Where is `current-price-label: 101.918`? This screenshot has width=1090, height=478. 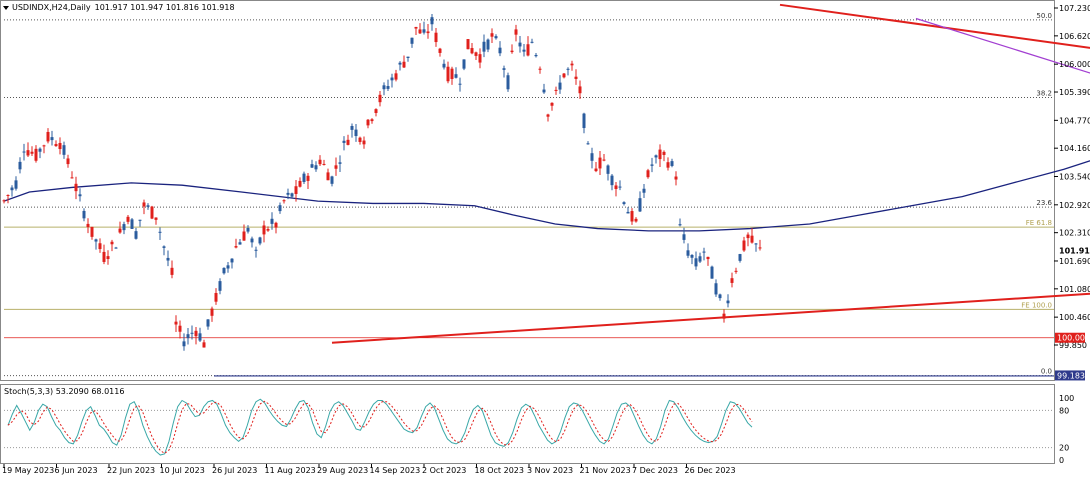 current-price-label: 101.918 is located at coordinates (1074, 251).